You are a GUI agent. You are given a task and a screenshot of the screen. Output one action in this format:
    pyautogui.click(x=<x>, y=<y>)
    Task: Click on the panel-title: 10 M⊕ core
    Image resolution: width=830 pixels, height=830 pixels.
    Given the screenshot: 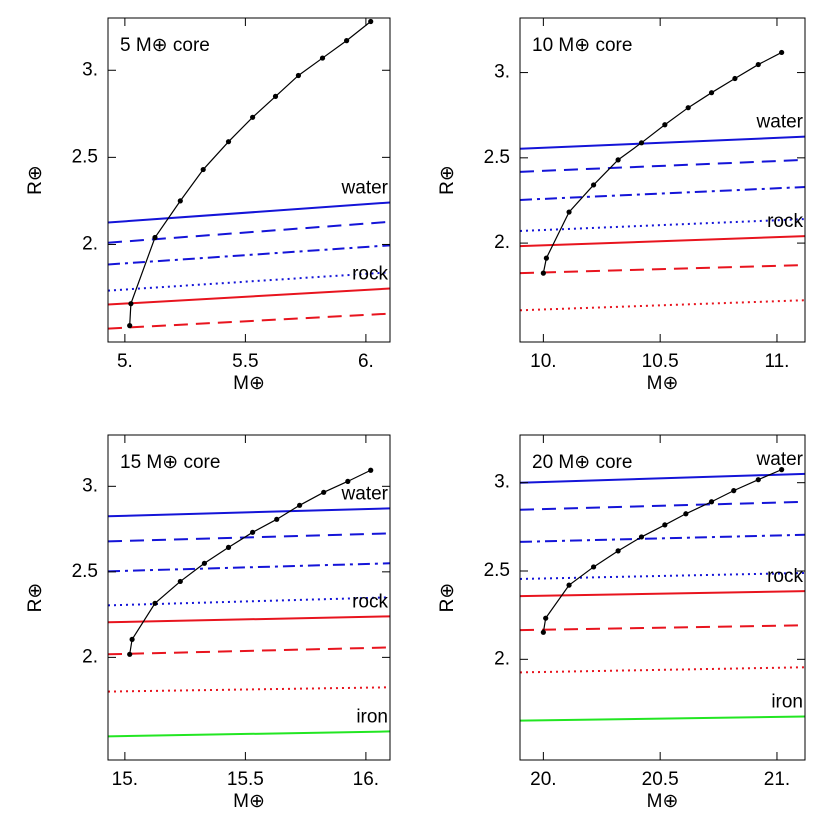 What is the action you would take?
    pyautogui.click(x=582, y=45)
    